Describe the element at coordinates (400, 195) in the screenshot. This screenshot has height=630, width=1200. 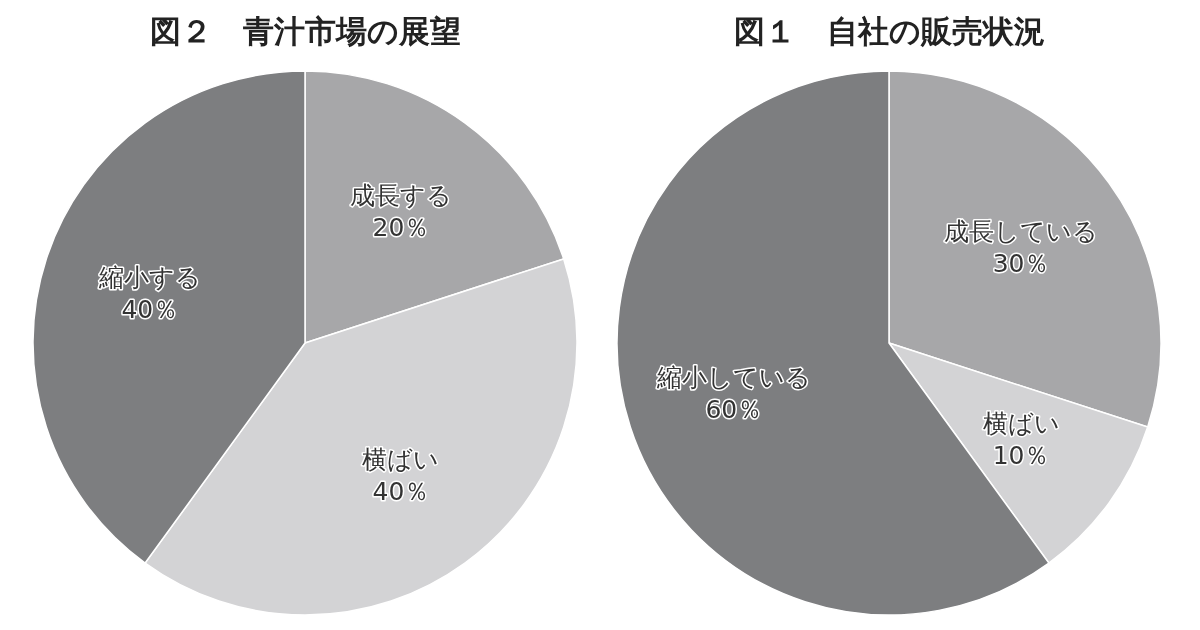
I see `slice-label: 成長する` at that location.